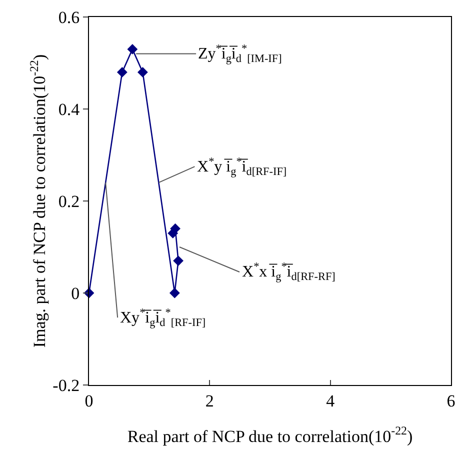 This screenshot has height=466, width=463. What do you see at coordinates (75, 293) in the screenshot?
I see `y-tick-label: 0` at bounding box center [75, 293].